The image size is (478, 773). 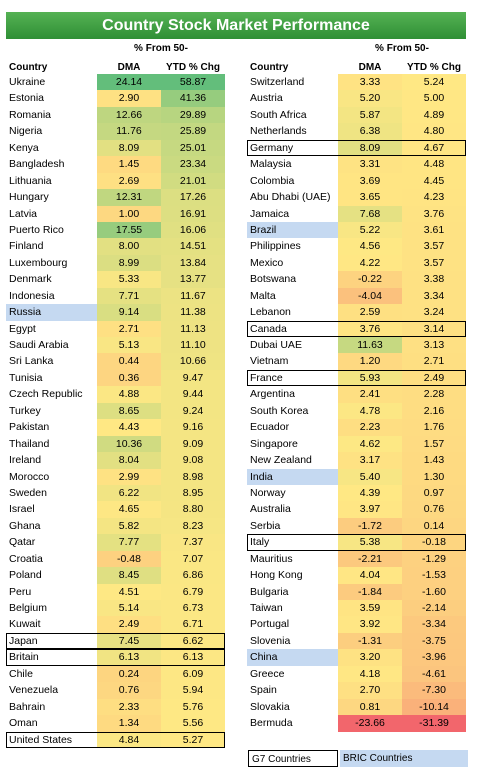 What do you see at coordinates (434, 164) in the screenshot?
I see `ytd-value: 4.48` at bounding box center [434, 164].